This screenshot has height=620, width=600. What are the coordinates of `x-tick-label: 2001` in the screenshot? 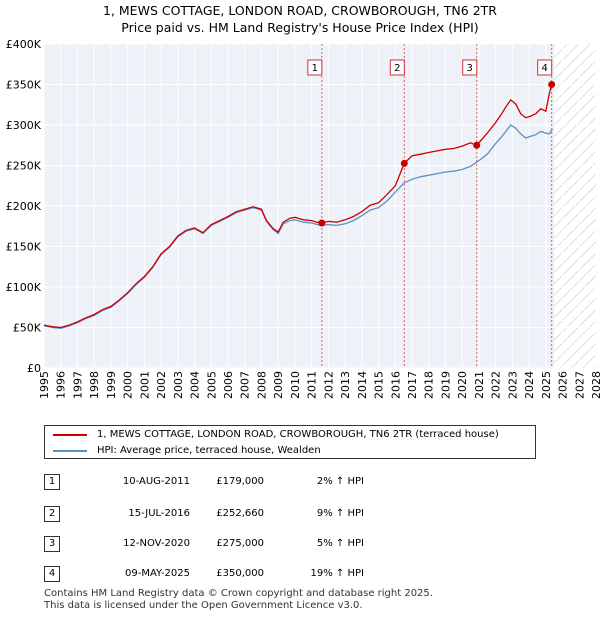 It's located at (144, 385).